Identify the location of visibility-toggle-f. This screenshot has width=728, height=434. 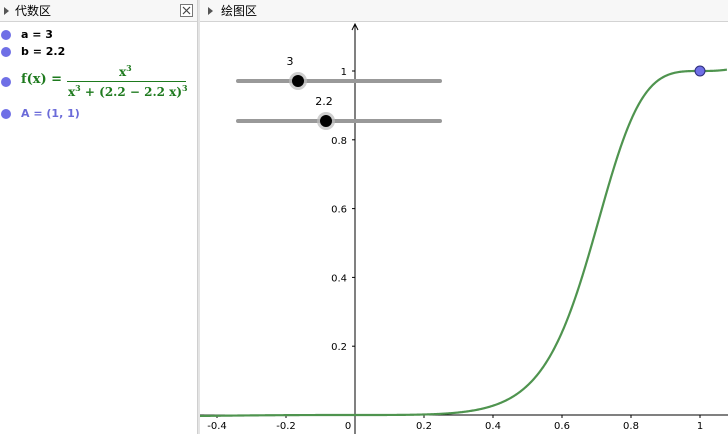
(6, 82).